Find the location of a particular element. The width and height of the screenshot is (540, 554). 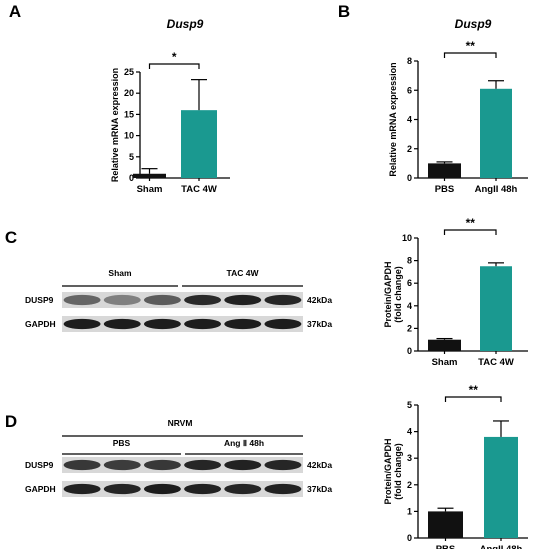

y-tick-label: 20 is located at coordinates (129, 93).